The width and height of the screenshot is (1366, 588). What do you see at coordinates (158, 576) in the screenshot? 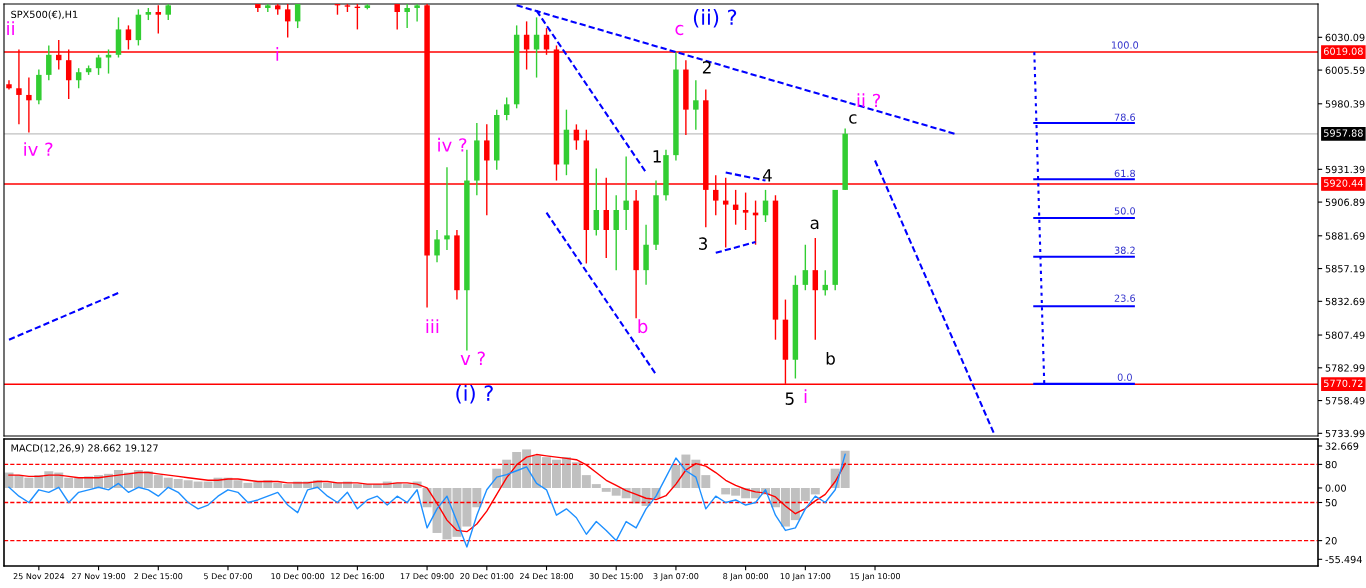
I see `x-tick-label: 2 Dec 15:00` at bounding box center [158, 576].